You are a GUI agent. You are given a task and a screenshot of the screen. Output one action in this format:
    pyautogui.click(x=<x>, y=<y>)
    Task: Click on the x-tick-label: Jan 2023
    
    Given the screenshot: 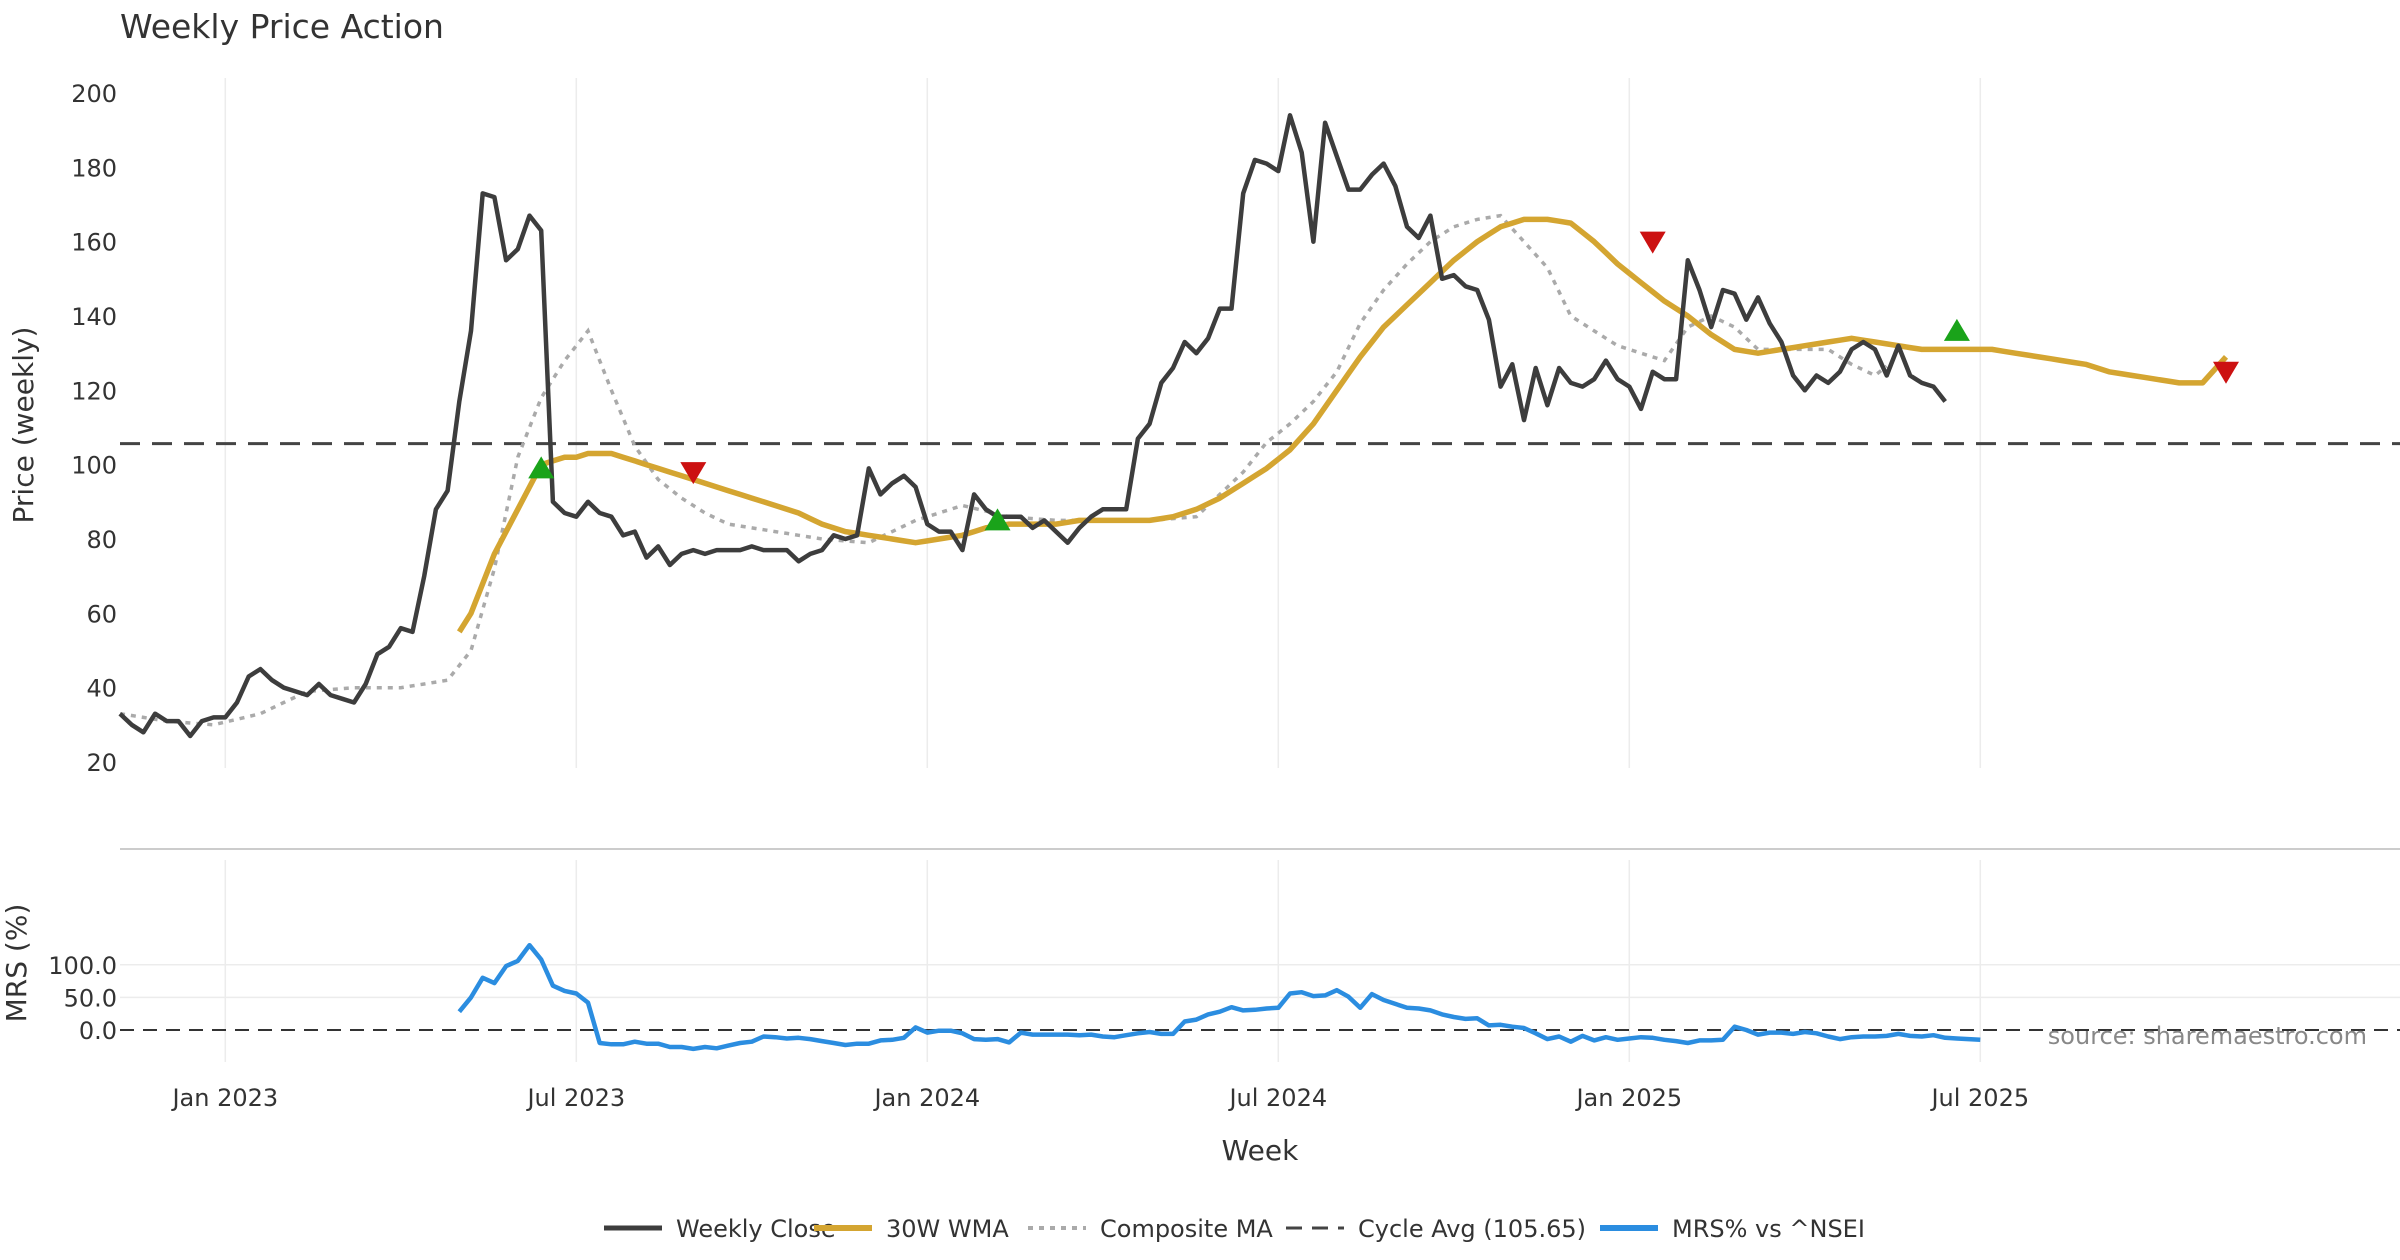 What is the action you would take?
    pyautogui.click(x=224, y=1098)
    